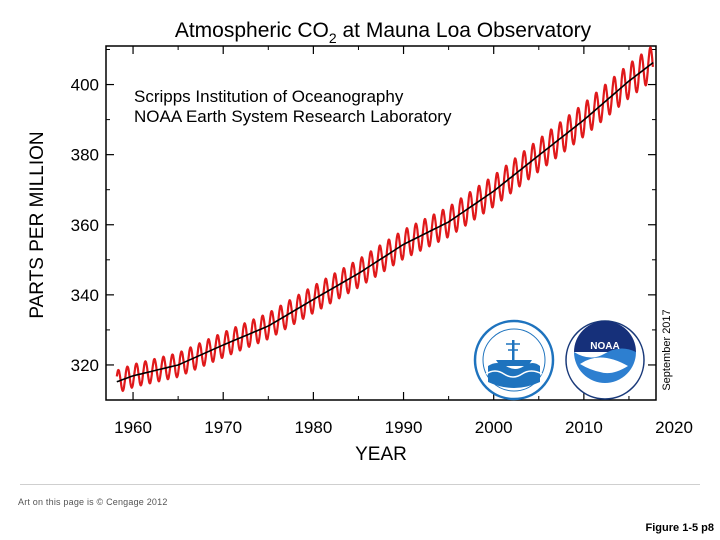 Image resolution: width=720 pixels, height=540 pixels. I want to click on scripps-seal-logo, so click(514, 360).